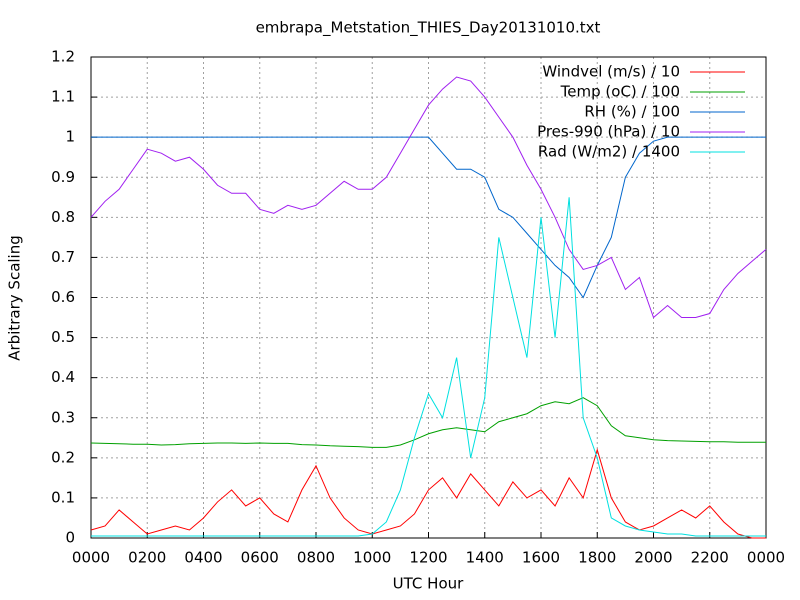  What do you see at coordinates (428, 28) in the screenshot?
I see `chart-title: embrapa_Metstation_THIES_Day20131010.txt` at bounding box center [428, 28].